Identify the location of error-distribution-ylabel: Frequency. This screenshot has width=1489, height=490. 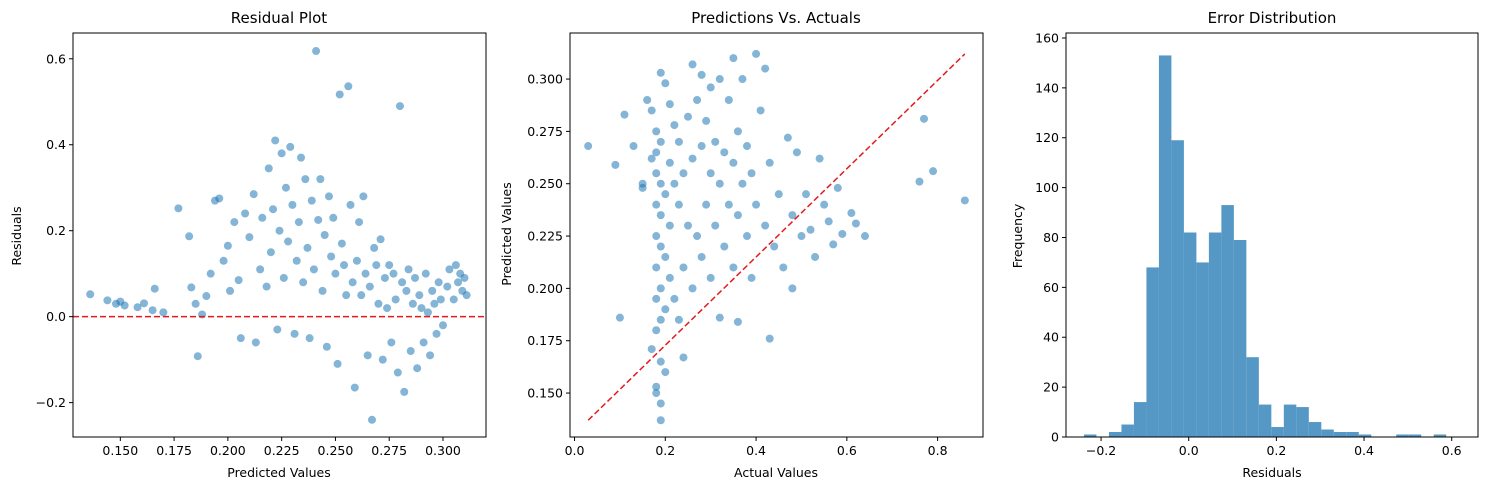
(1017, 235).